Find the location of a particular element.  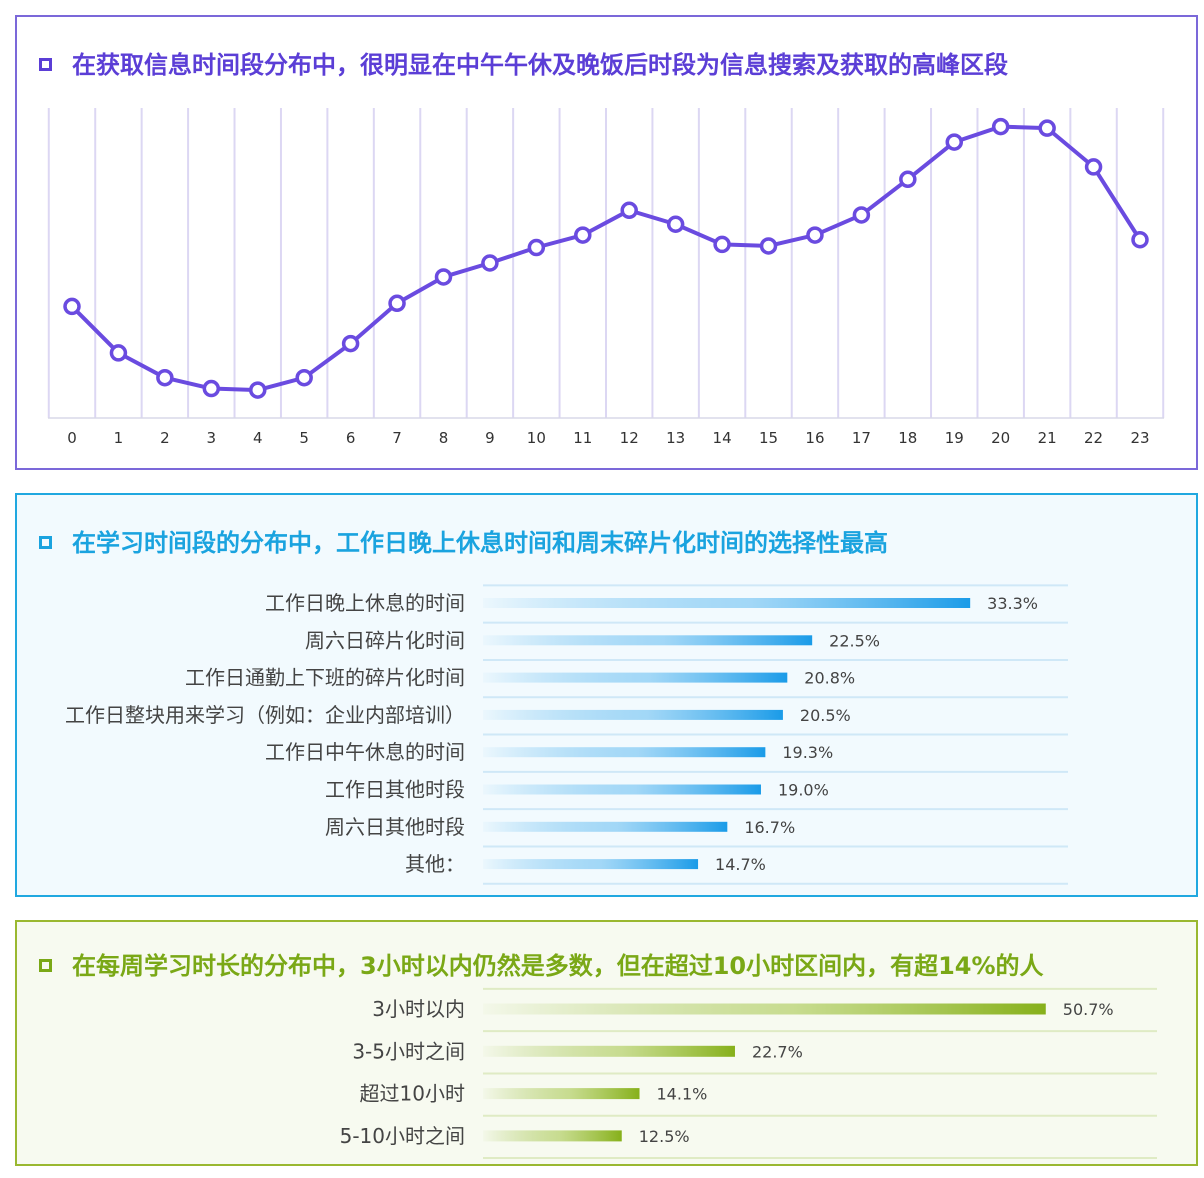

x-tick-label: 16 is located at coordinates (814, 438).